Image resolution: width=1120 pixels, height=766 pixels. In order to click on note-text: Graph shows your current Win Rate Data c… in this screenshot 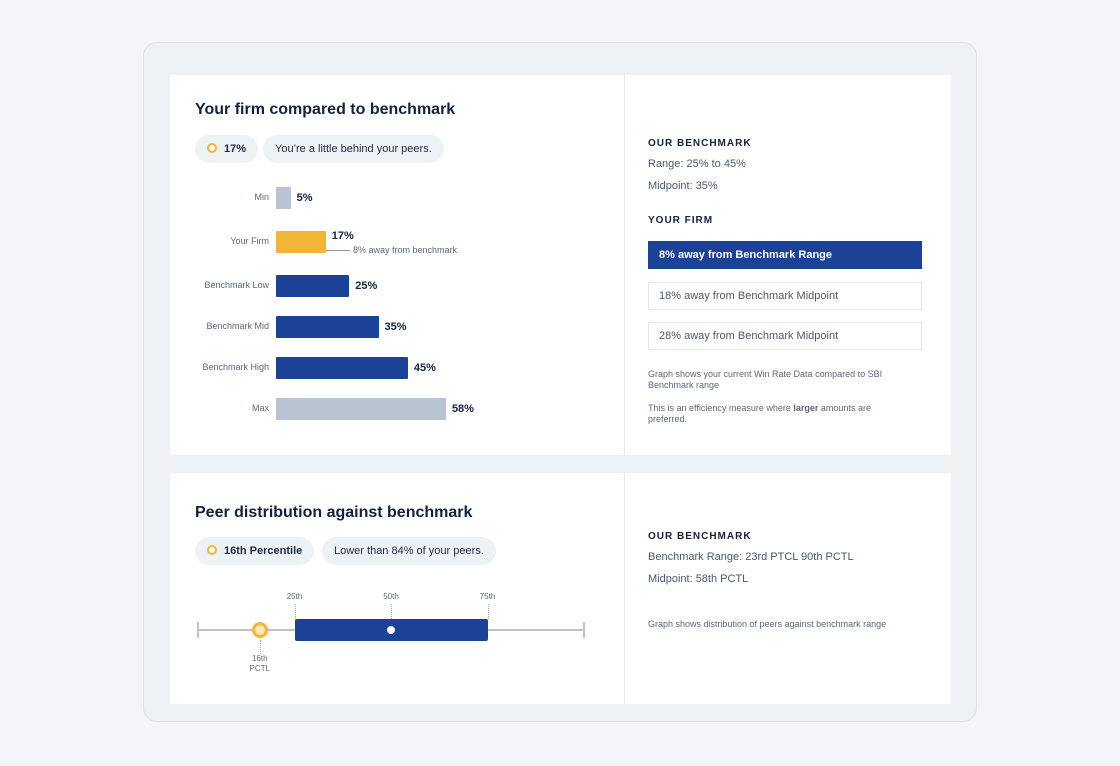, I will do `click(765, 379)`.